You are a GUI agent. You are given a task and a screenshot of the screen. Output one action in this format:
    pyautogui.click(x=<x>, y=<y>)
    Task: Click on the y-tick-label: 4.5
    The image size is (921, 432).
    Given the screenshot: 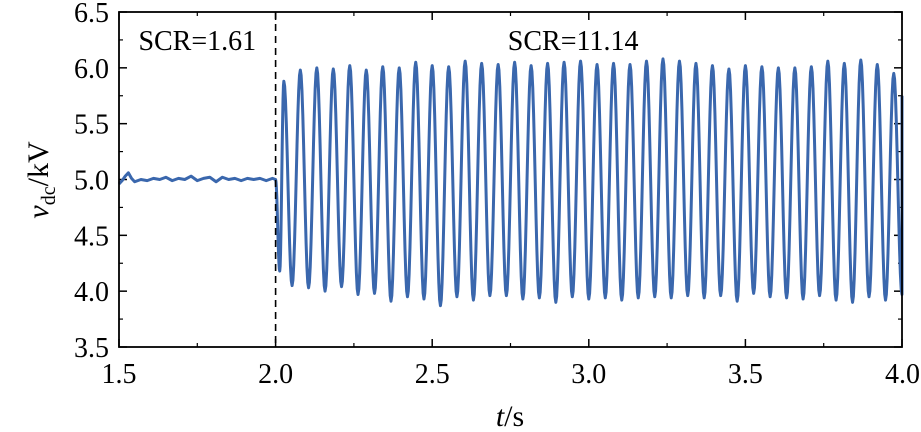 What is the action you would take?
    pyautogui.click(x=91, y=236)
    